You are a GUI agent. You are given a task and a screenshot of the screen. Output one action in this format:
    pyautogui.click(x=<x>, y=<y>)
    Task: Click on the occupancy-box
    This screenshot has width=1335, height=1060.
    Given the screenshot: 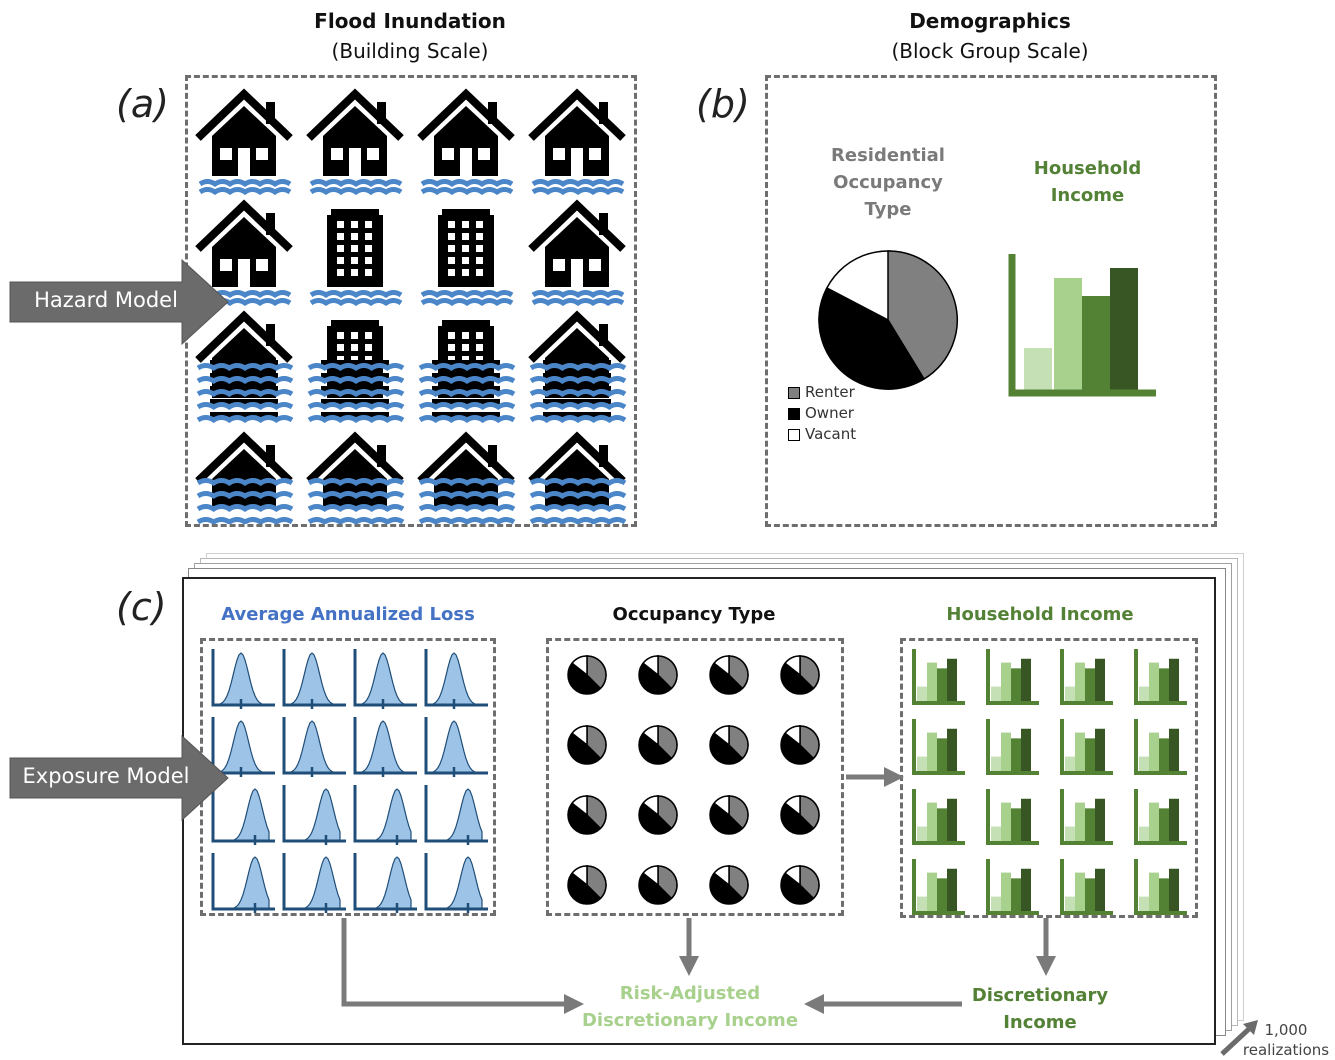 What is the action you would take?
    pyautogui.click(x=695, y=777)
    